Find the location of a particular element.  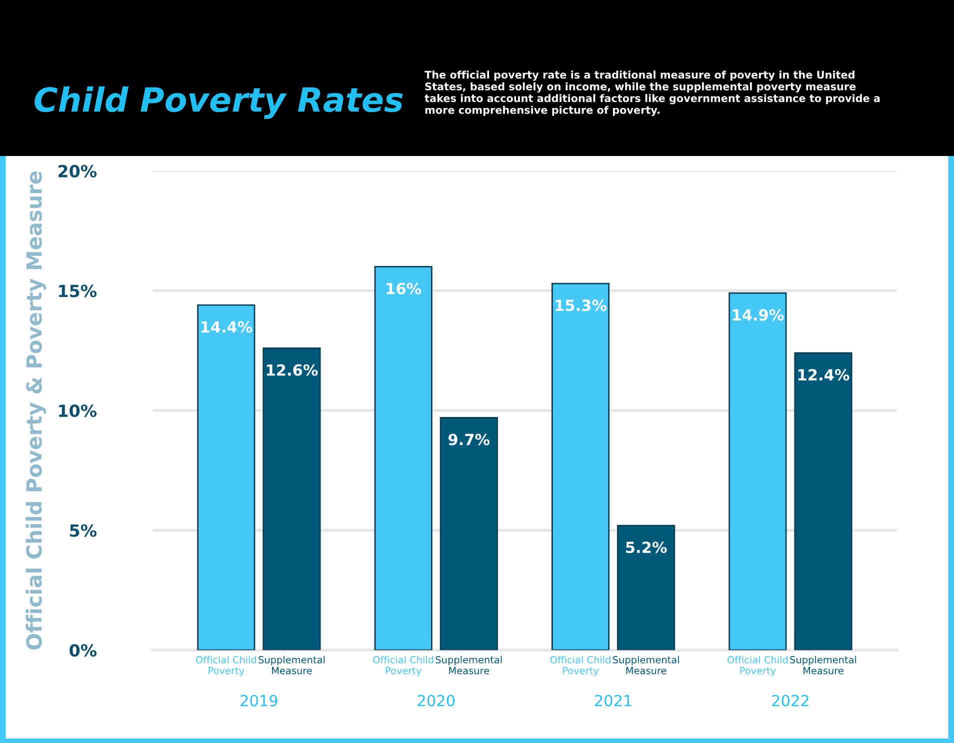

data-label: 15.3% is located at coordinates (581, 306).